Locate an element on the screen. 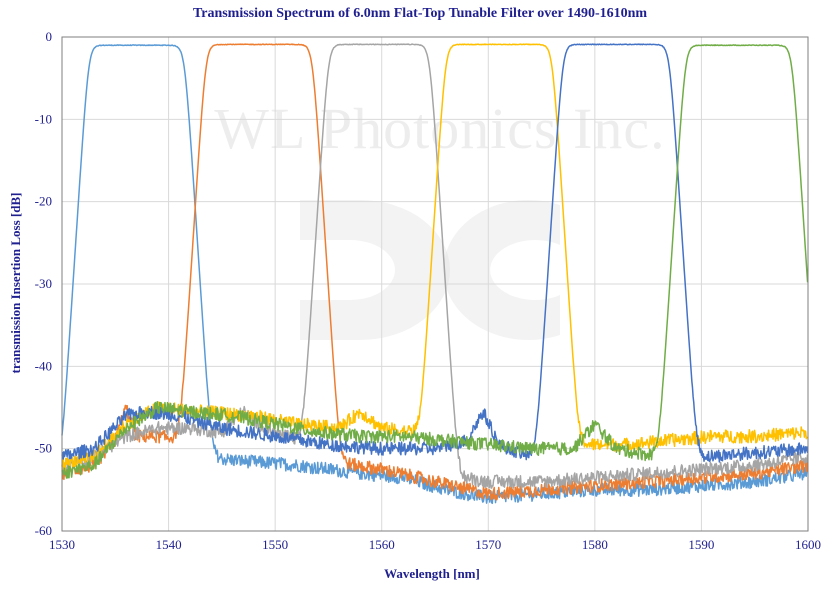 The image size is (840, 591). y-tick-label: -60 is located at coordinates (43, 530).